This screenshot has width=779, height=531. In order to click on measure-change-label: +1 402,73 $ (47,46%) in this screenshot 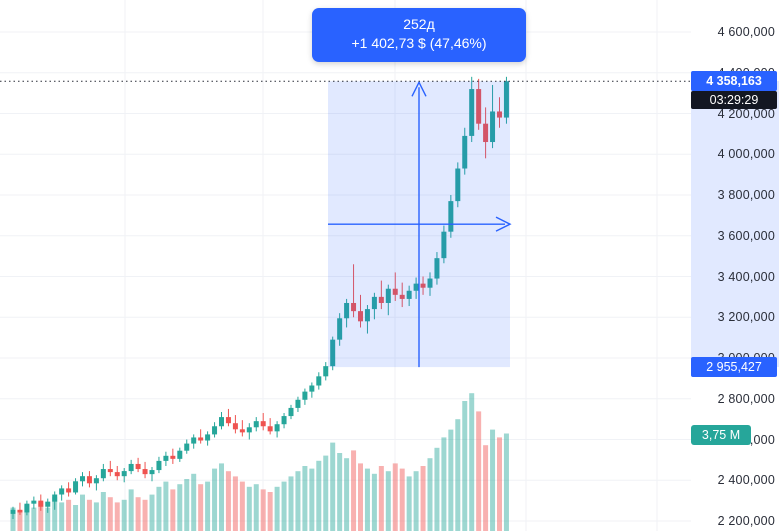, I will do `click(419, 43)`.